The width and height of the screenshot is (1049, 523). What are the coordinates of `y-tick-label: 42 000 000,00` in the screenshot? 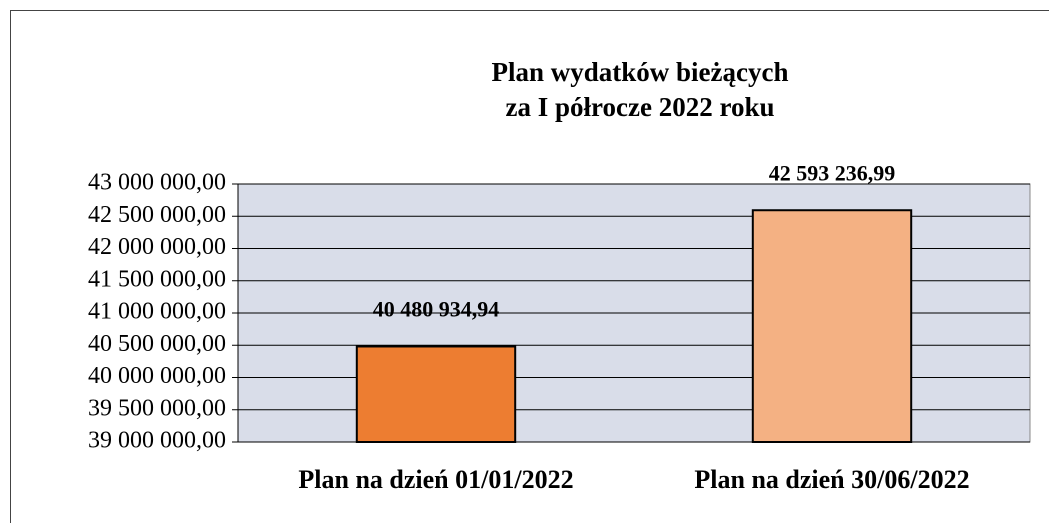 It's located at (157, 247).